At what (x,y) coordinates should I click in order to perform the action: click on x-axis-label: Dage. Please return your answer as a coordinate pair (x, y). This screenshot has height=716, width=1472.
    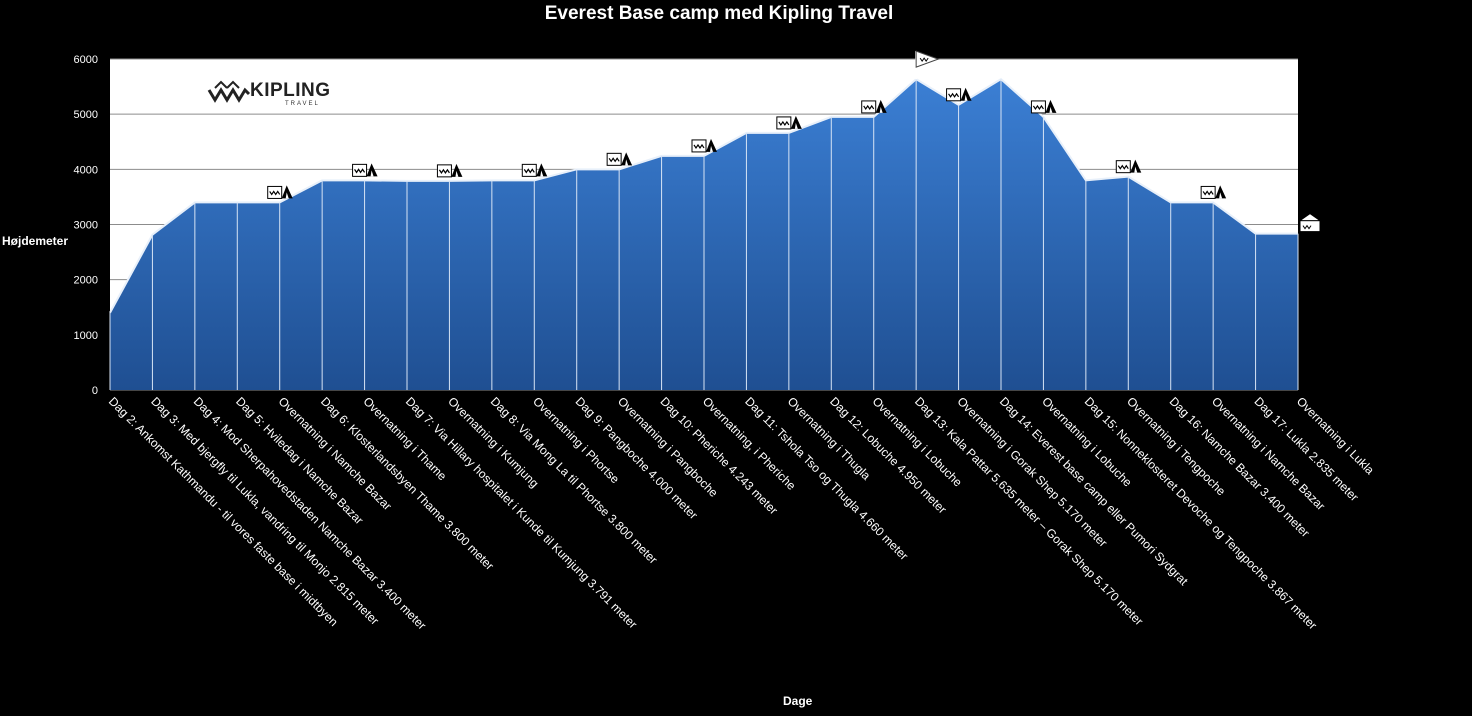
    Looking at the image, I should click on (798, 701).